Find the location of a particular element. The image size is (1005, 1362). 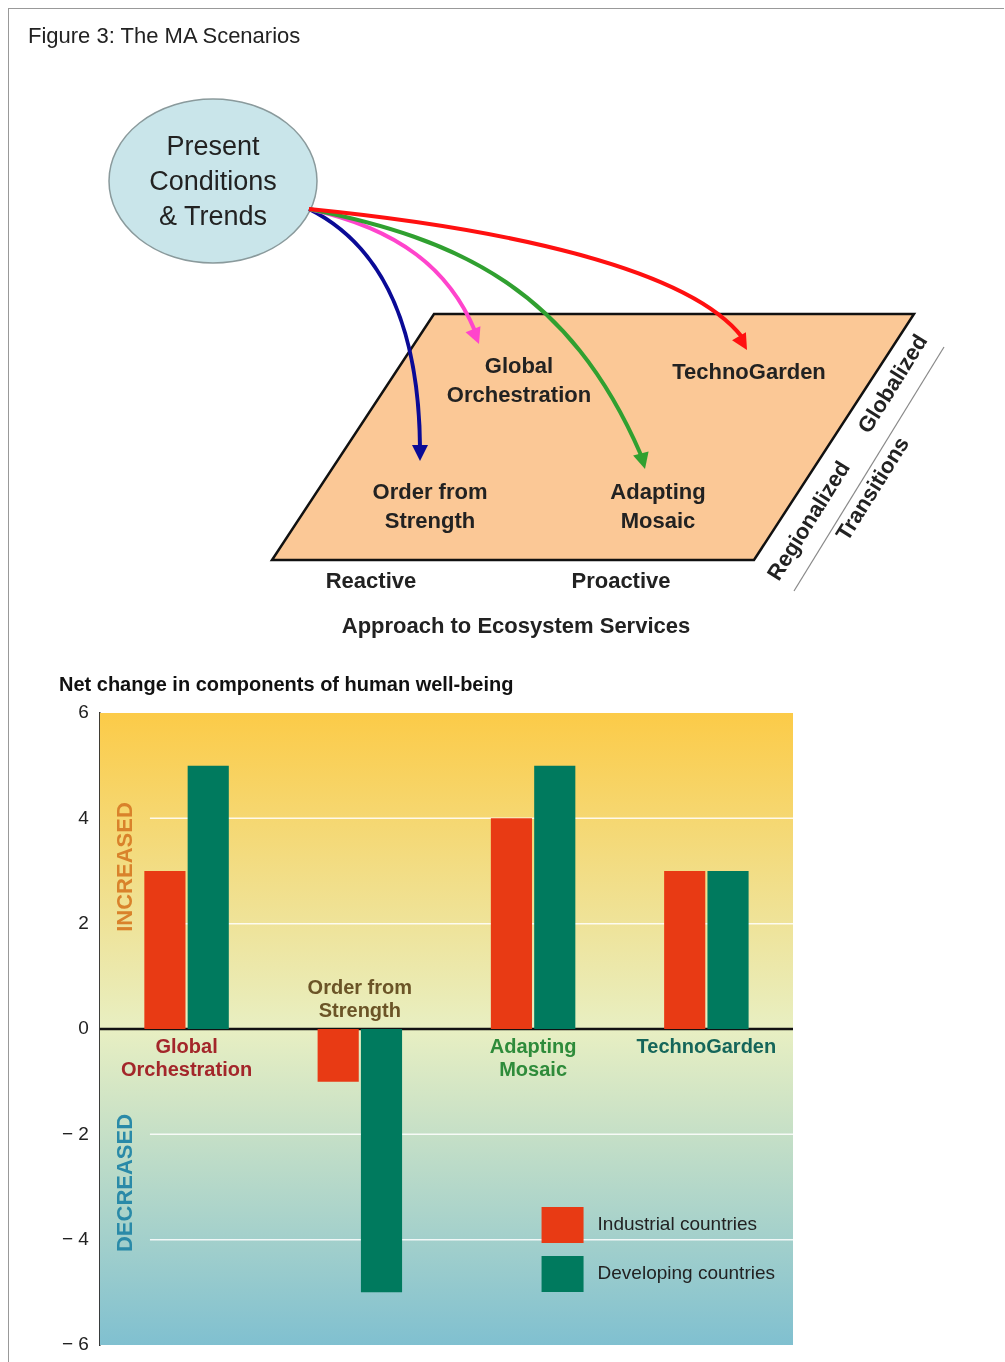

y-tick-label: 0 is located at coordinates (83, 1028).